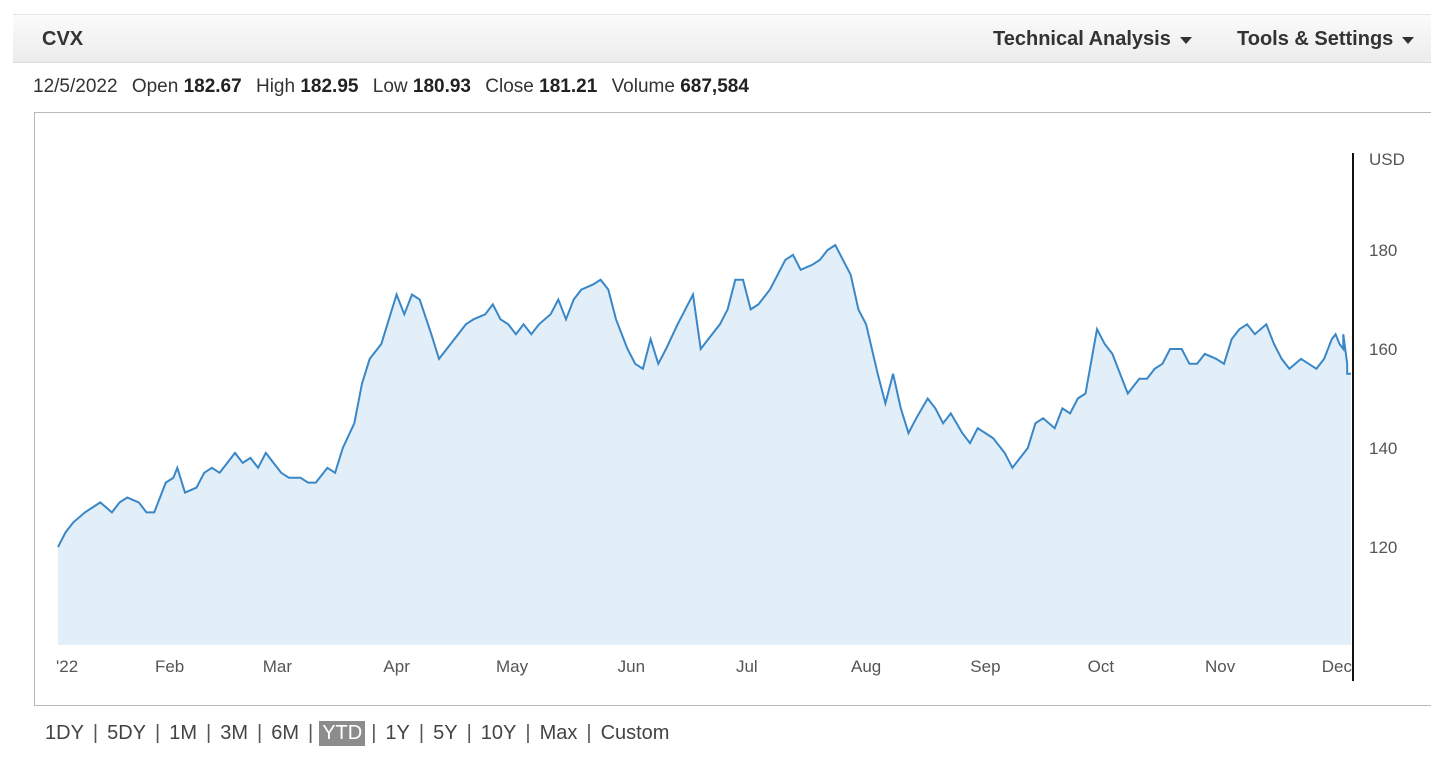 The image size is (1431, 770). Describe the element at coordinates (1337, 666) in the screenshot. I see `x-tick-label: Dec` at that location.